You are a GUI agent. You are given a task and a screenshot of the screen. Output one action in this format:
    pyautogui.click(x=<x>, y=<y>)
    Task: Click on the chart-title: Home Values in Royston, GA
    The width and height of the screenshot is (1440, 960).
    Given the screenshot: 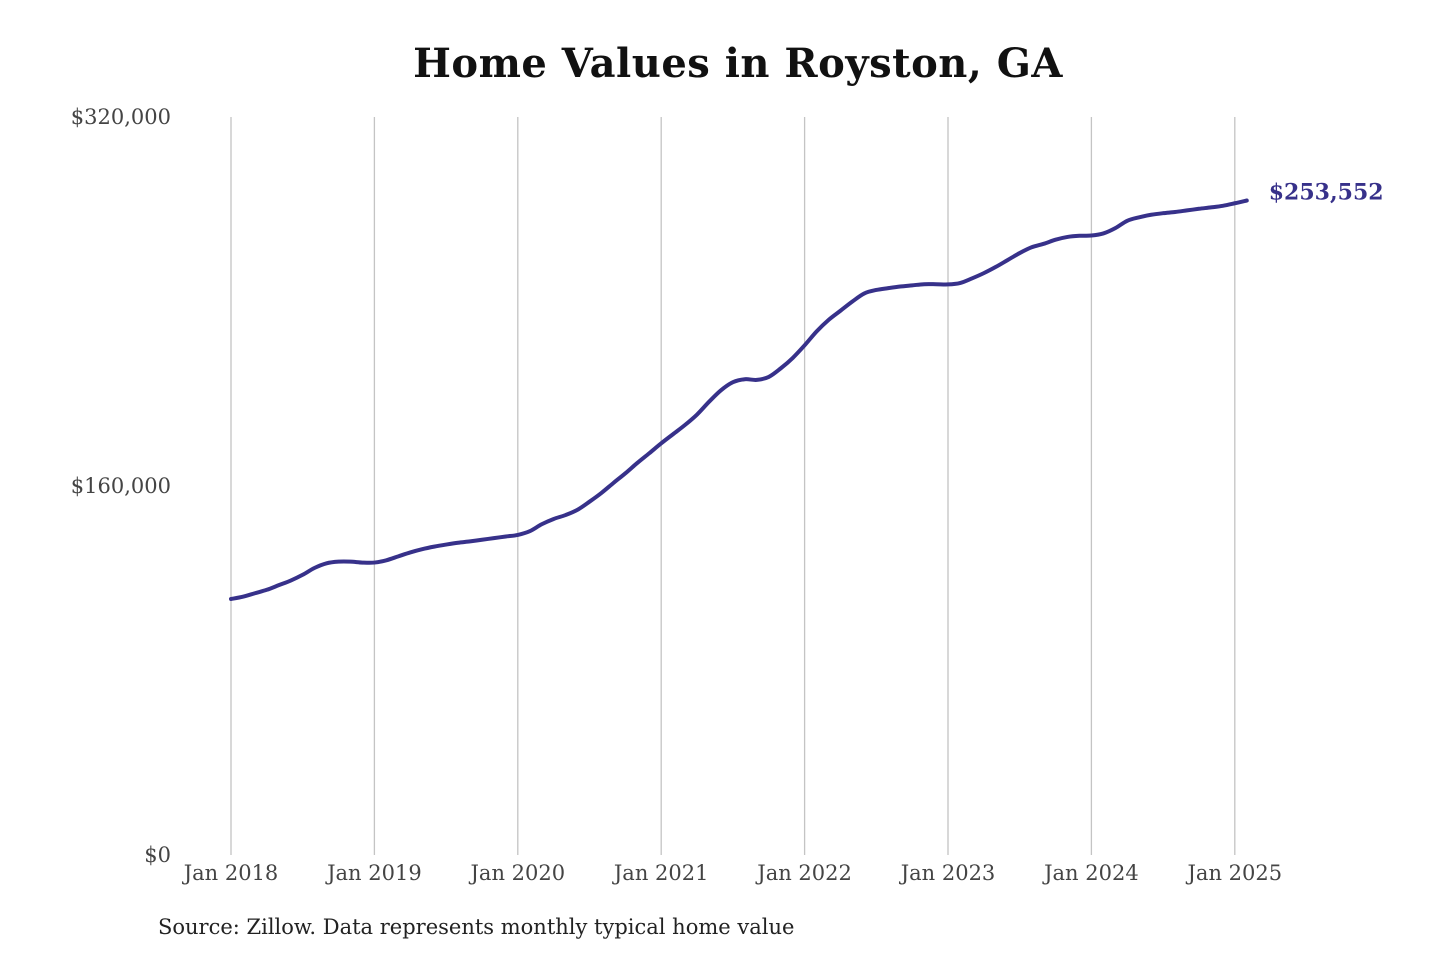 What is the action you would take?
    pyautogui.click(x=738, y=63)
    